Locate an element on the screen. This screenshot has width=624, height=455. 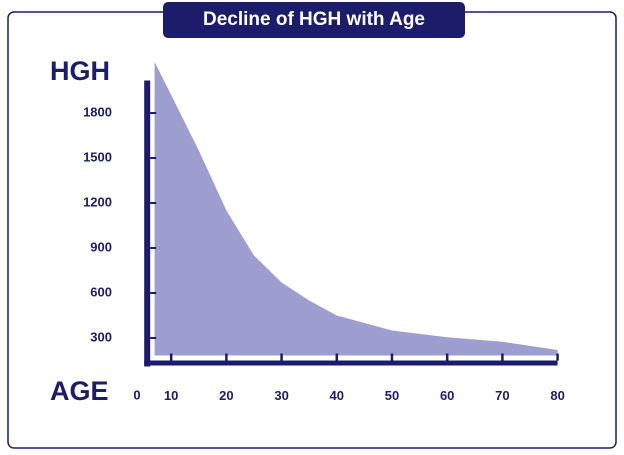
origin-label: 0 is located at coordinates (136, 394).